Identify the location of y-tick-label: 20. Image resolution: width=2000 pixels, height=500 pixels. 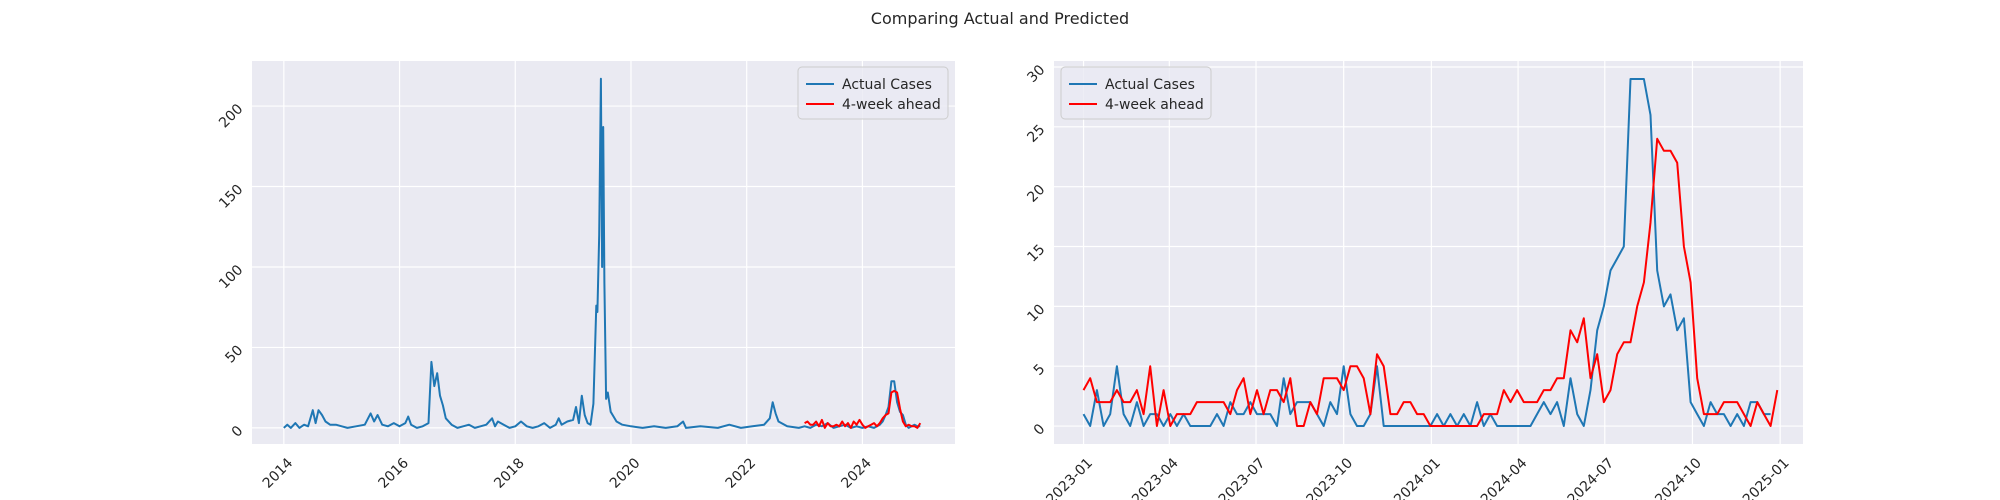
(1036, 194).